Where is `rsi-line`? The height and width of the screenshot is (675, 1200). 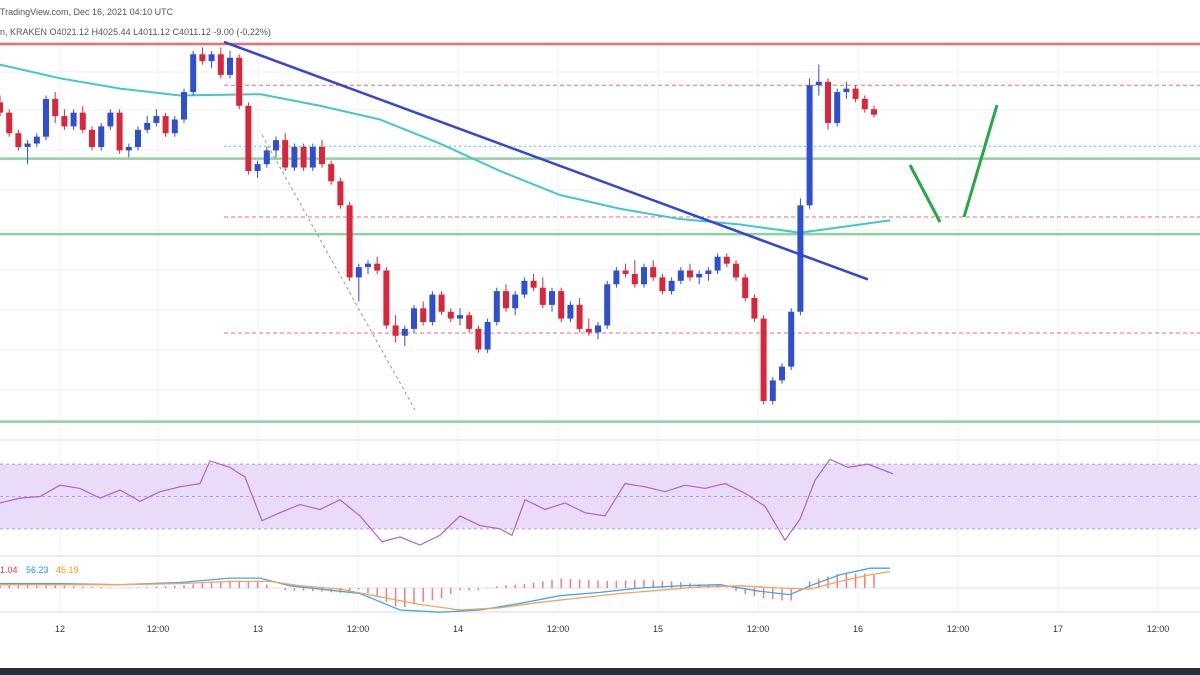 rsi-line is located at coordinates (447, 502).